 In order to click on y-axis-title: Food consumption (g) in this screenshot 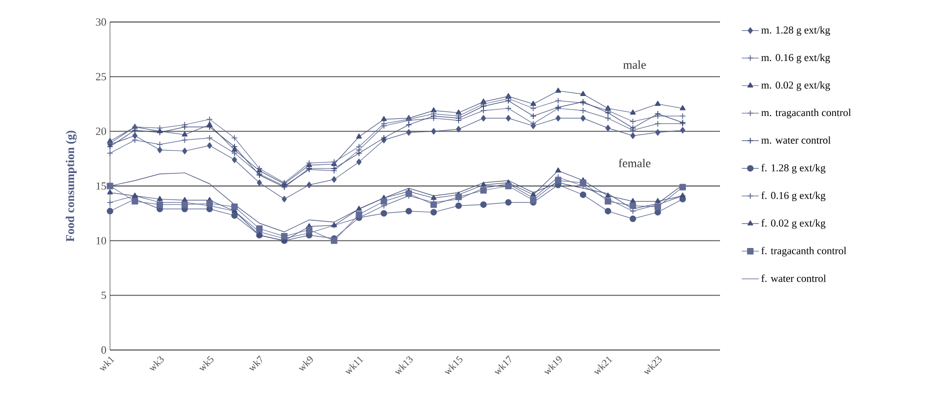, I will do `click(71, 186)`.